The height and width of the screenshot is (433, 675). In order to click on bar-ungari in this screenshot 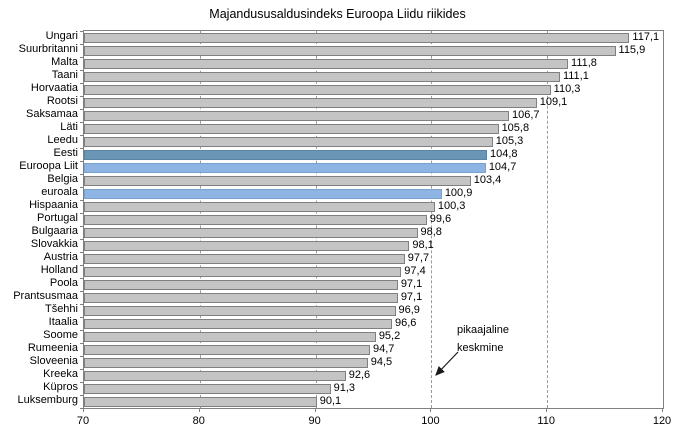, I will do `click(357, 37)`.